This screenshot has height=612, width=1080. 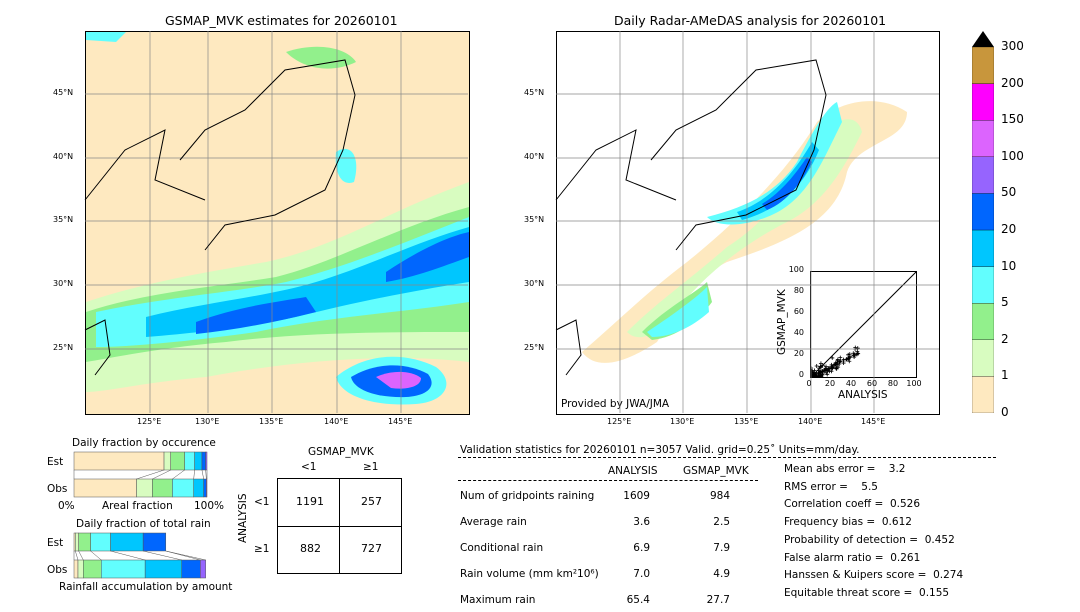 I want to click on colorbar-label: 50, so click(x=1009, y=192).